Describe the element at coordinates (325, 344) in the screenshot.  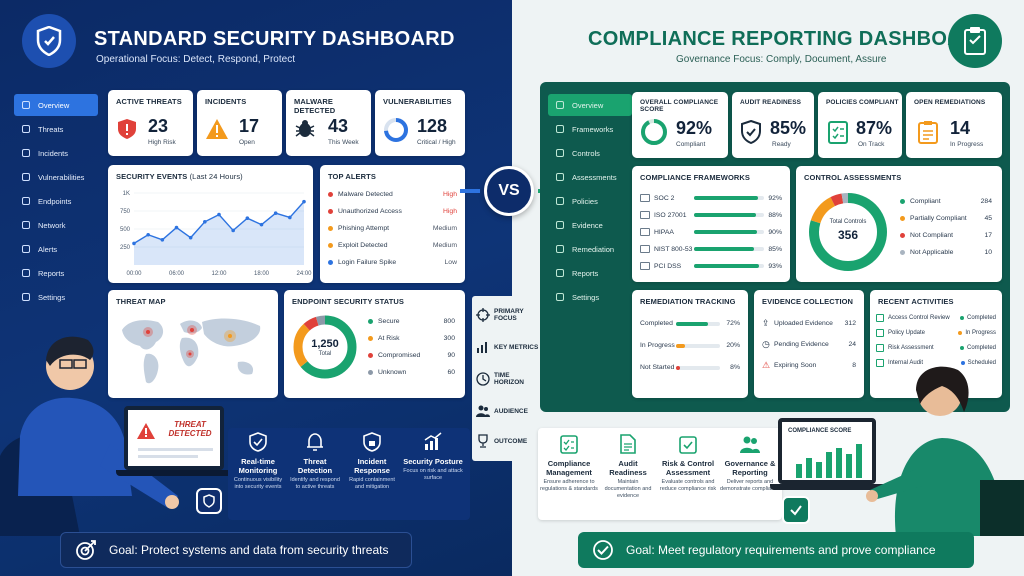
I see `endpoint-total: 1,250` at that location.